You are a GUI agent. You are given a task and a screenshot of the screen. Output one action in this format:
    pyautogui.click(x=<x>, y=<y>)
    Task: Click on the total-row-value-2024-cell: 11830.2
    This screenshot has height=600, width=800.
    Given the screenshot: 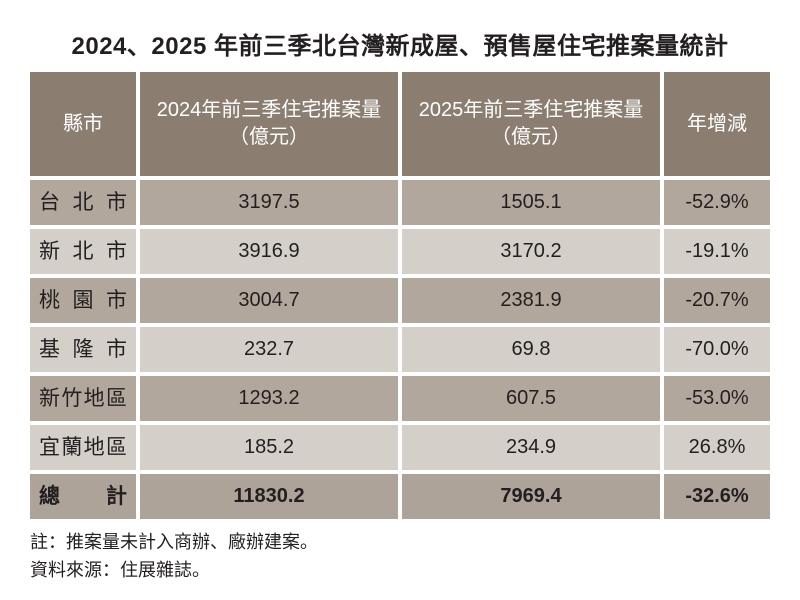 What is the action you would take?
    pyautogui.click(x=269, y=496)
    